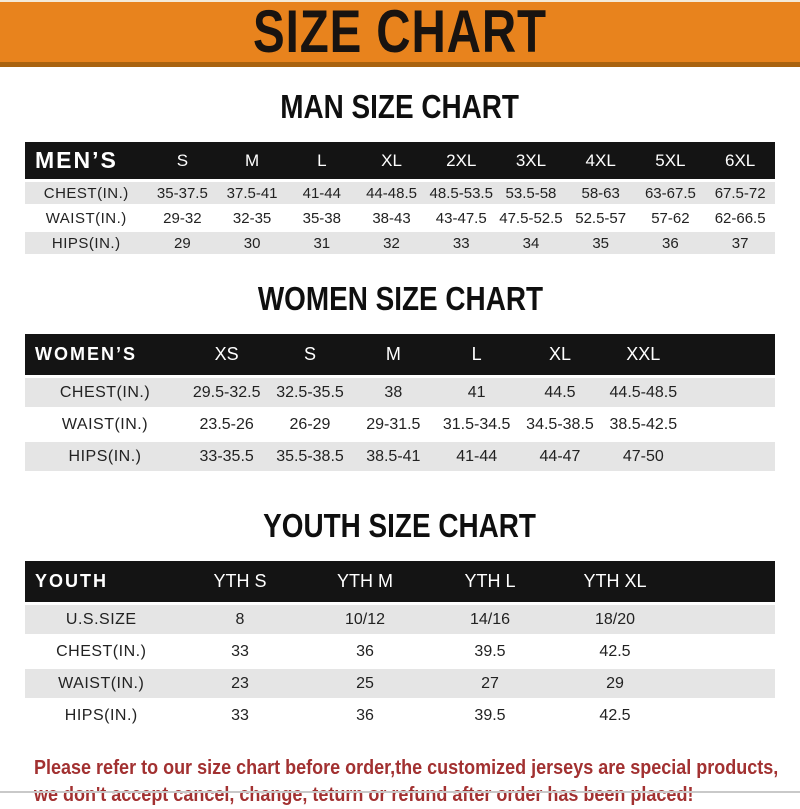  What do you see at coordinates (365, 619) in the screenshot?
I see `size-value: 10/12` at bounding box center [365, 619].